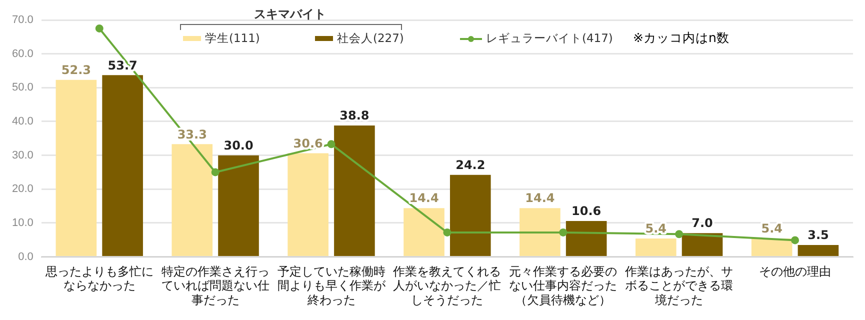 This screenshot has height=320, width=865. I want to click on x-tick-label: 作業はあったが、サボることができる環境だった, so click(679, 286).